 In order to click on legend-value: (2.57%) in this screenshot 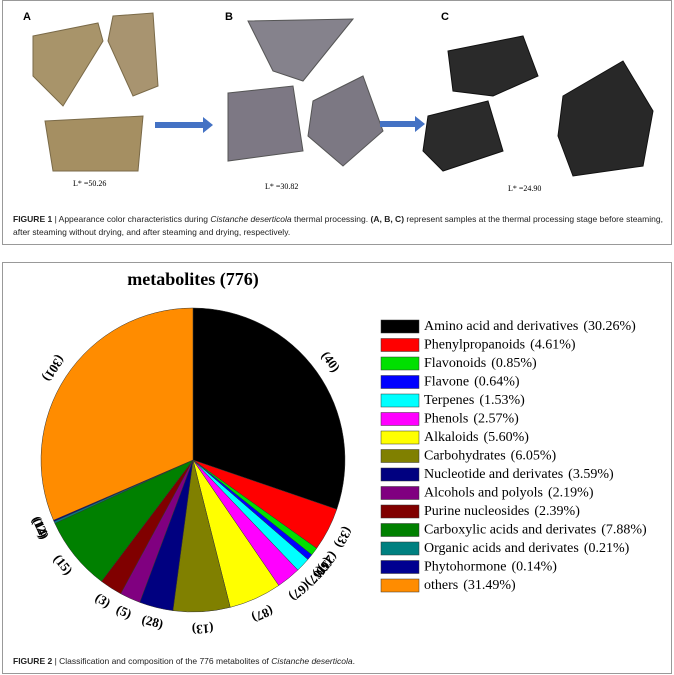, I will do `click(496, 419)`.